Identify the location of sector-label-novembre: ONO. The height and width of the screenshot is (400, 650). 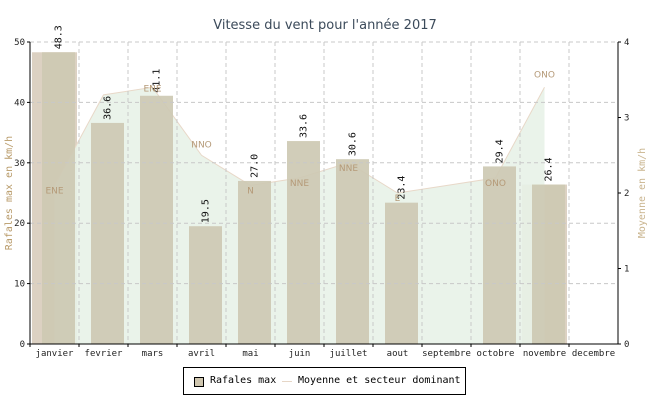
(544, 75).